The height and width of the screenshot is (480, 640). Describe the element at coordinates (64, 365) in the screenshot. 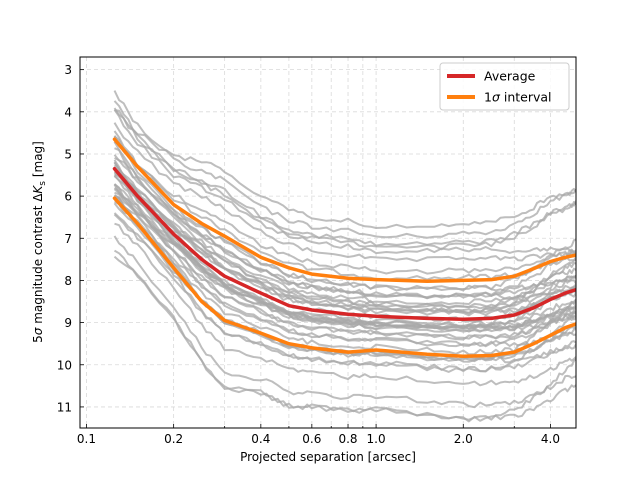

I see `y-tick-label: 10` at that location.